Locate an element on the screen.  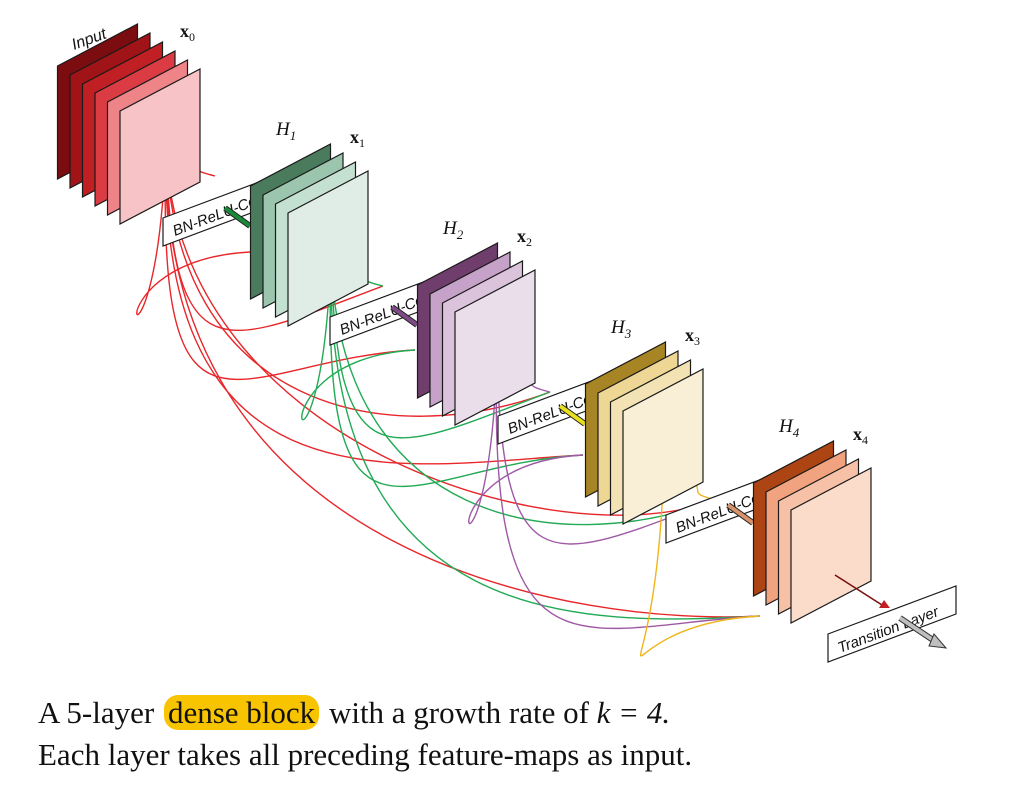
x4-to-transition-arrow is located at coordinates (858, 590).